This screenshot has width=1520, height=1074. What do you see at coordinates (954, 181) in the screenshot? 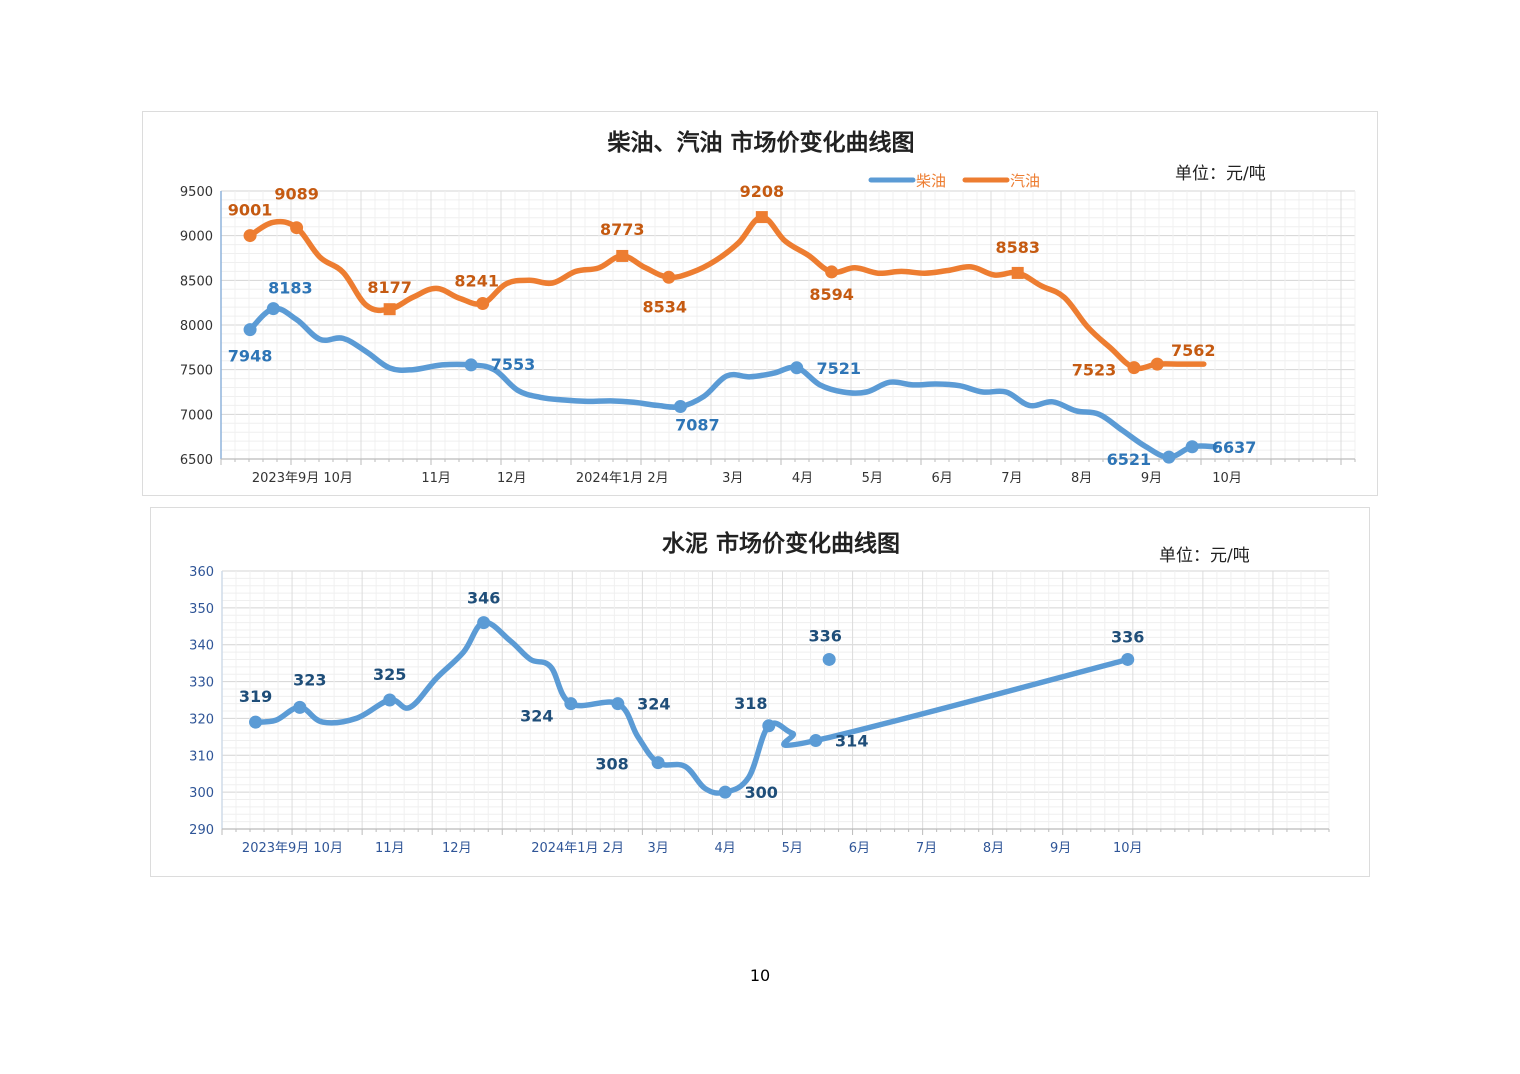
I see `chart-legend: 柴油 汽油` at bounding box center [954, 181].